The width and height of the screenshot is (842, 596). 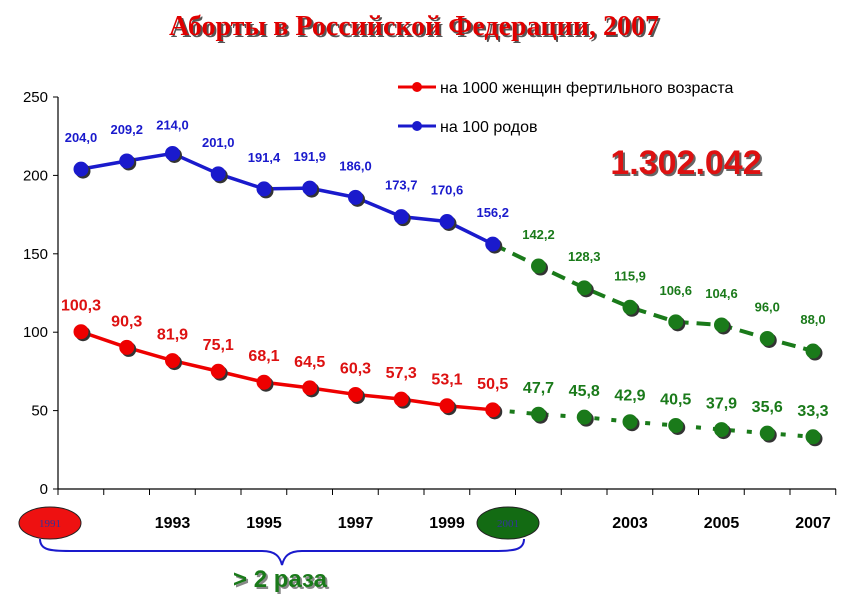 I want to click on highlight-oval-1991, so click(x=50, y=523).